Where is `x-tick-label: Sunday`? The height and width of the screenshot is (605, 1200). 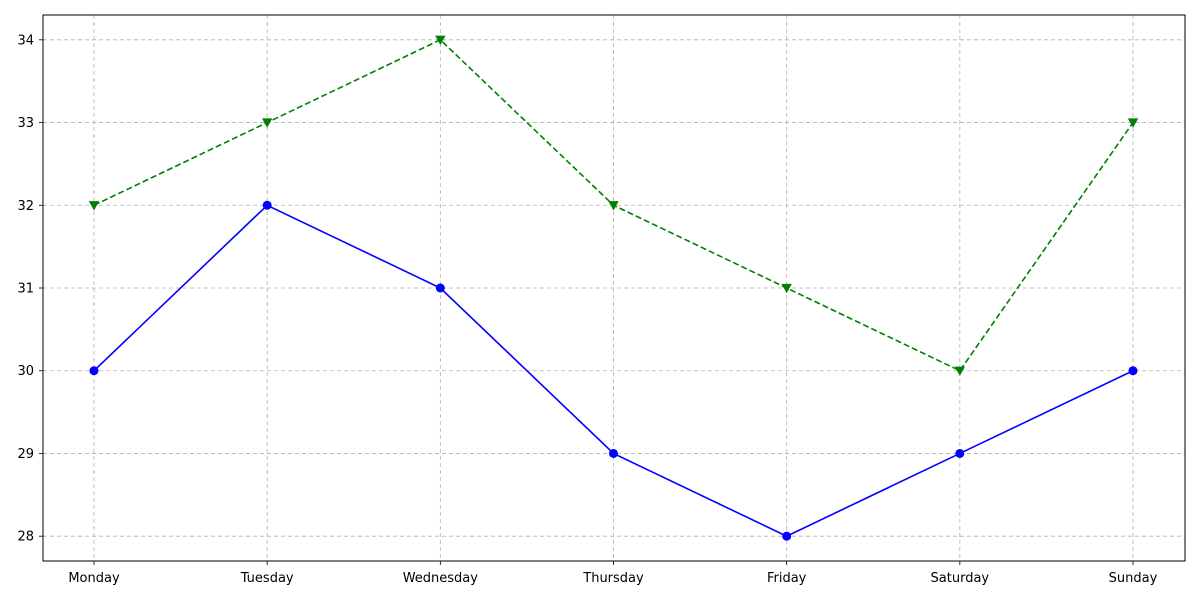
x-tick-label: Sunday is located at coordinates (1133, 578).